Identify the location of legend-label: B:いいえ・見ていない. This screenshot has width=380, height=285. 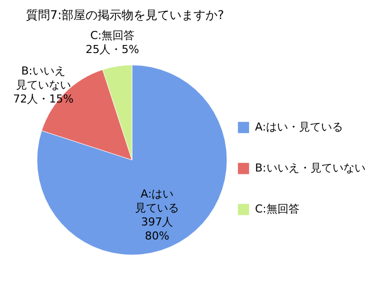
(310, 168).